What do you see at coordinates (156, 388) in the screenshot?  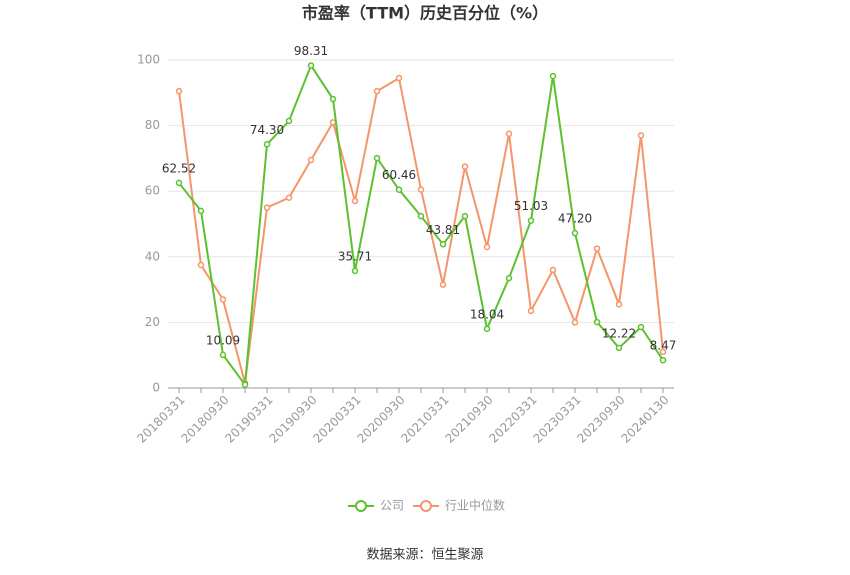 I see `y-tick-label: 0` at bounding box center [156, 388].